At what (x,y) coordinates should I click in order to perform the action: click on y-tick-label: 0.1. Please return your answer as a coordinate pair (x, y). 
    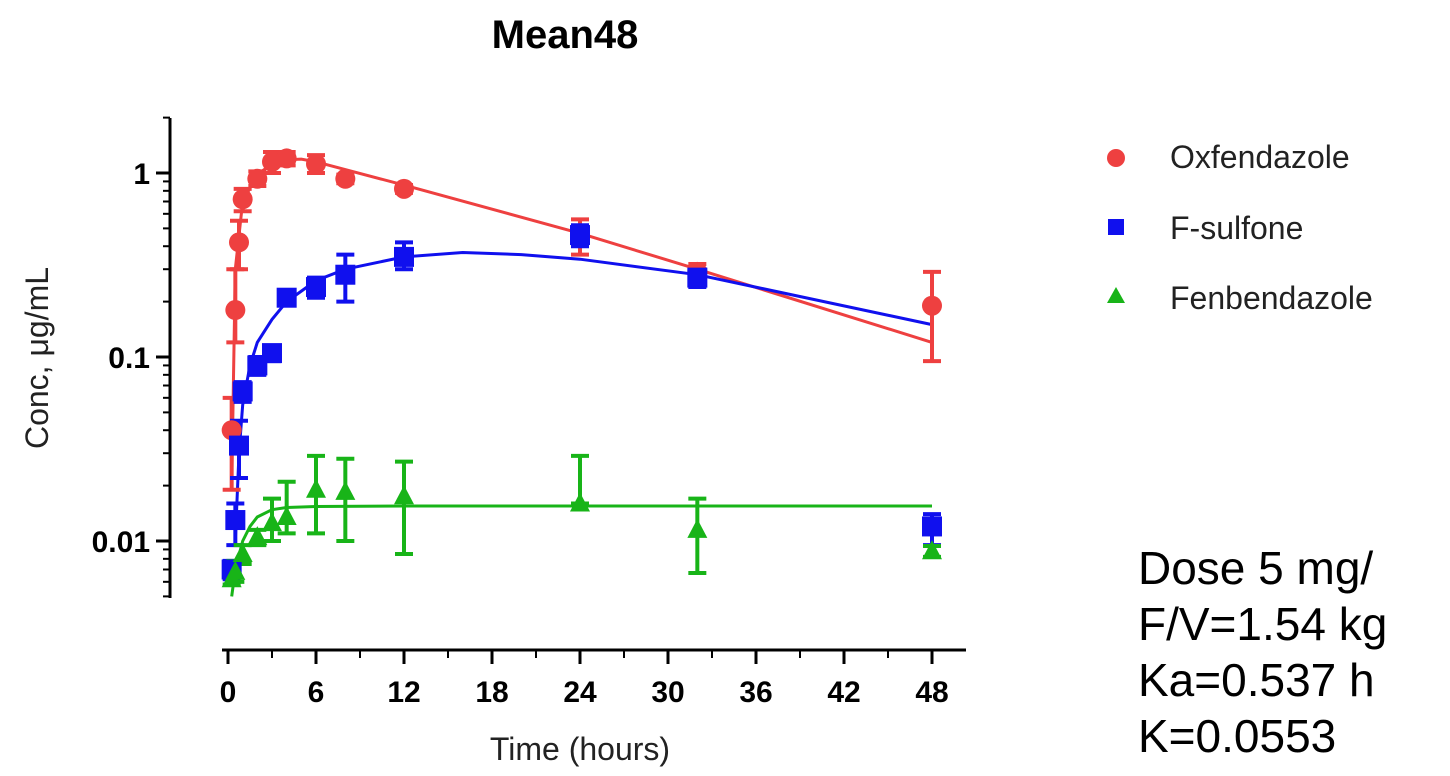
    Looking at the image, I should click on (129, 358).